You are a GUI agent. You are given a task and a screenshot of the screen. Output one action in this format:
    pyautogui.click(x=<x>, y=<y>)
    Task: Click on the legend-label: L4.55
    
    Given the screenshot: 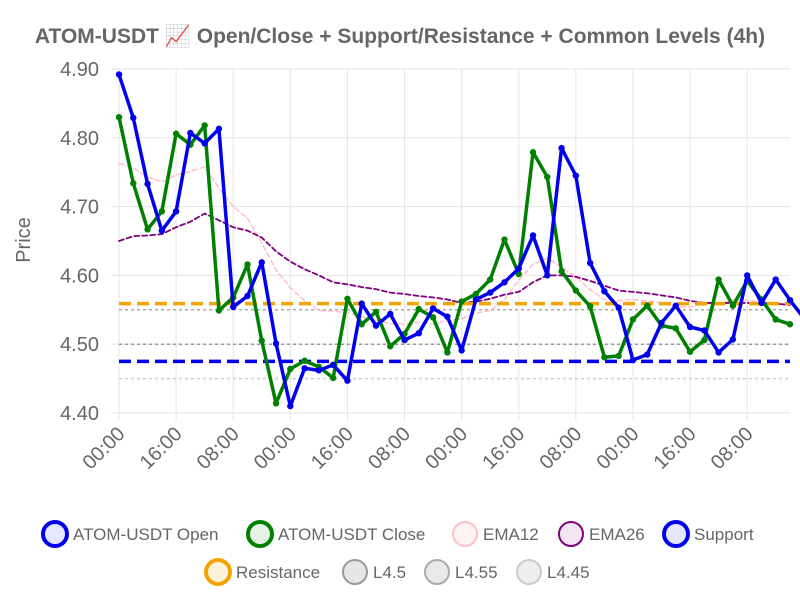 What is the action you would take?
    pyautogui.click(x=476, y=572)
    